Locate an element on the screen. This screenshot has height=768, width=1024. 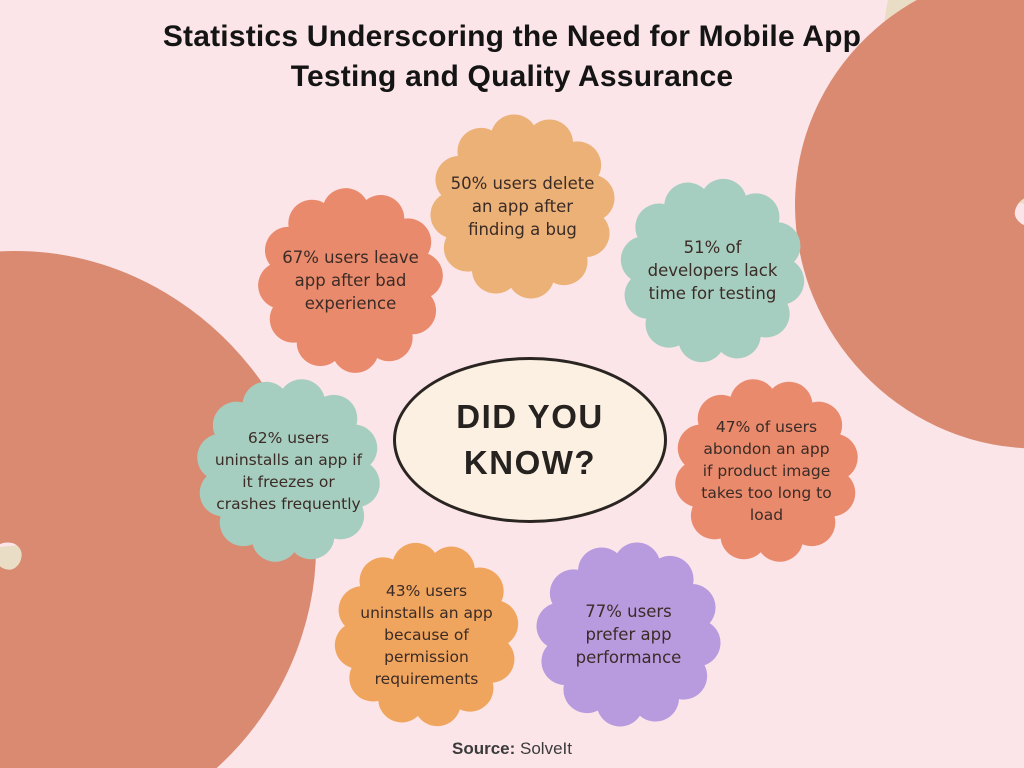
stat-badge-51-developers-lack-time: 51% of developers lack time for testing is located at coordinates (712, 270).